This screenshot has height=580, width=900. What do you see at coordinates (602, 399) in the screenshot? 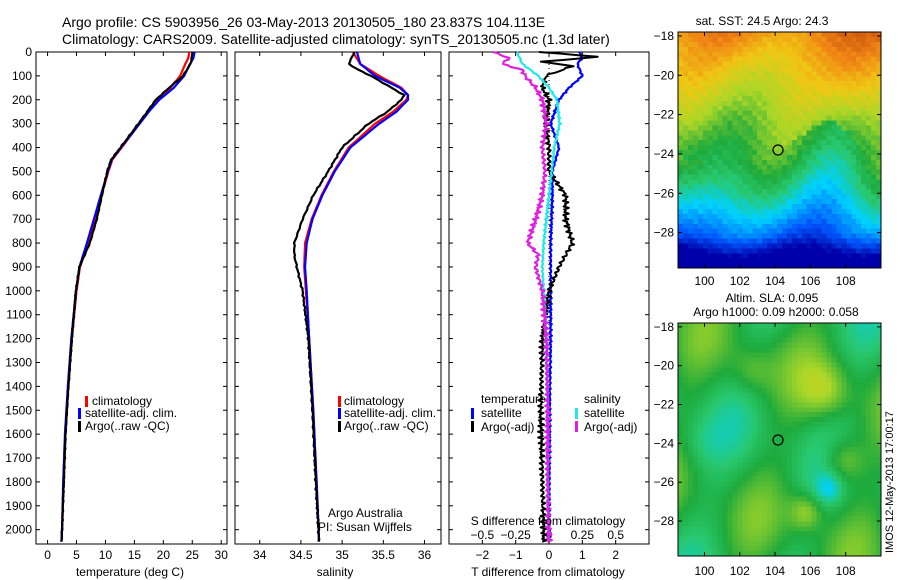
I see `legend-title-salinity: salinity` at bounding box center [602, 399].